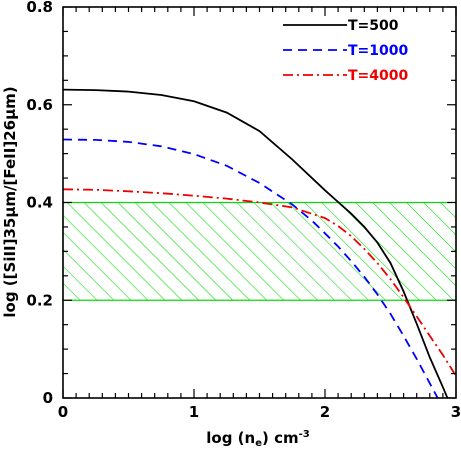  What do you see at coordinates (456, 412) in the screenshot?
I see `x-tick-label: 3` at bounding box center [456, 412].